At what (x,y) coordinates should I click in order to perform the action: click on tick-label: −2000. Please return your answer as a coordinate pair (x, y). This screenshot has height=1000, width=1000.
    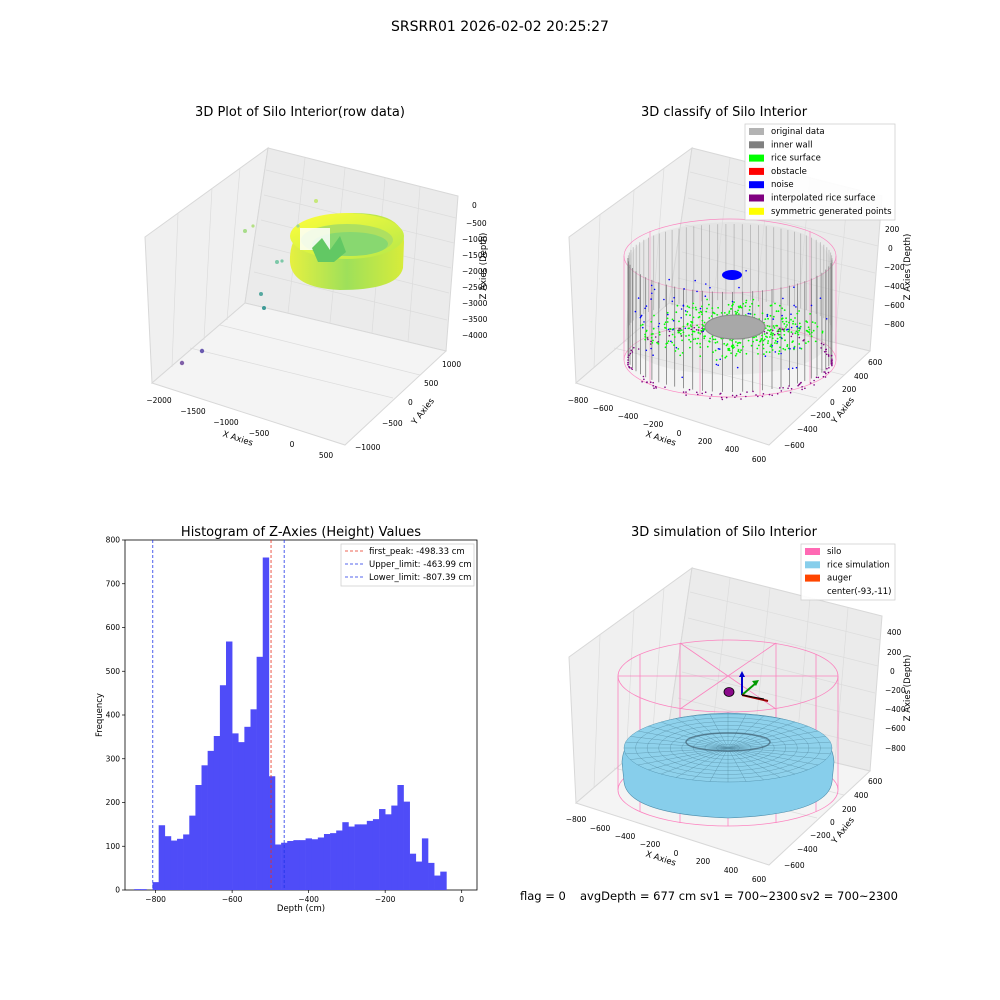
    Looking at the image, I should click on (475, 271).